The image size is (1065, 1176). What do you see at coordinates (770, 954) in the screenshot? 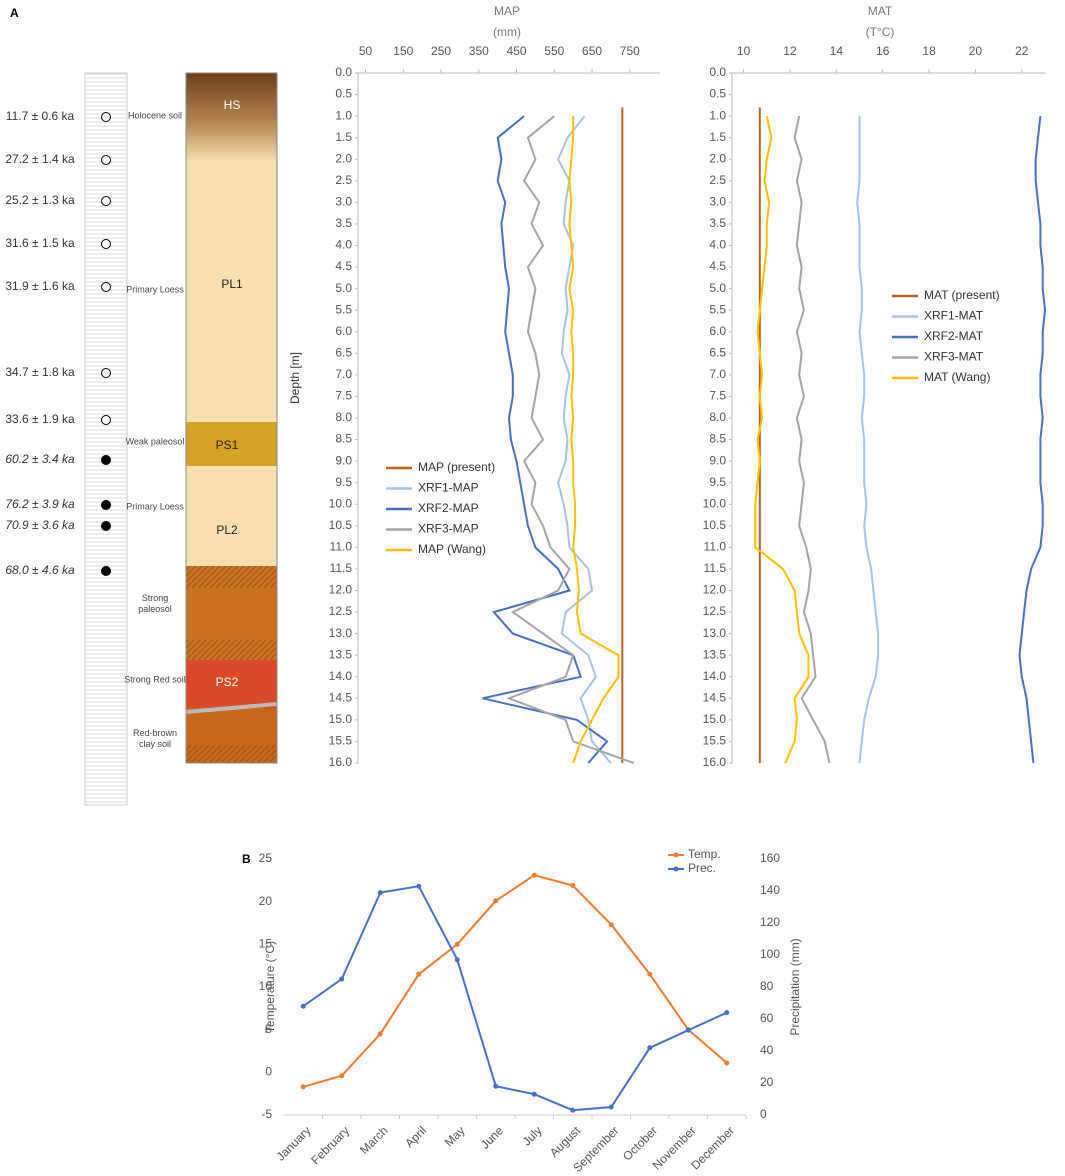
I see `y2-tick-label: 100` at bounding box center [770, 954].